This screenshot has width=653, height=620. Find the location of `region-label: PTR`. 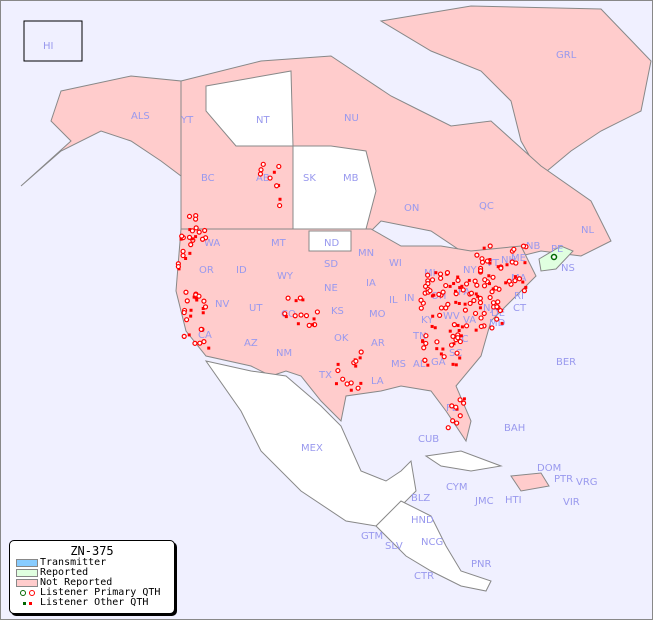

region-label: PTR is located at coordinates (563, 479).